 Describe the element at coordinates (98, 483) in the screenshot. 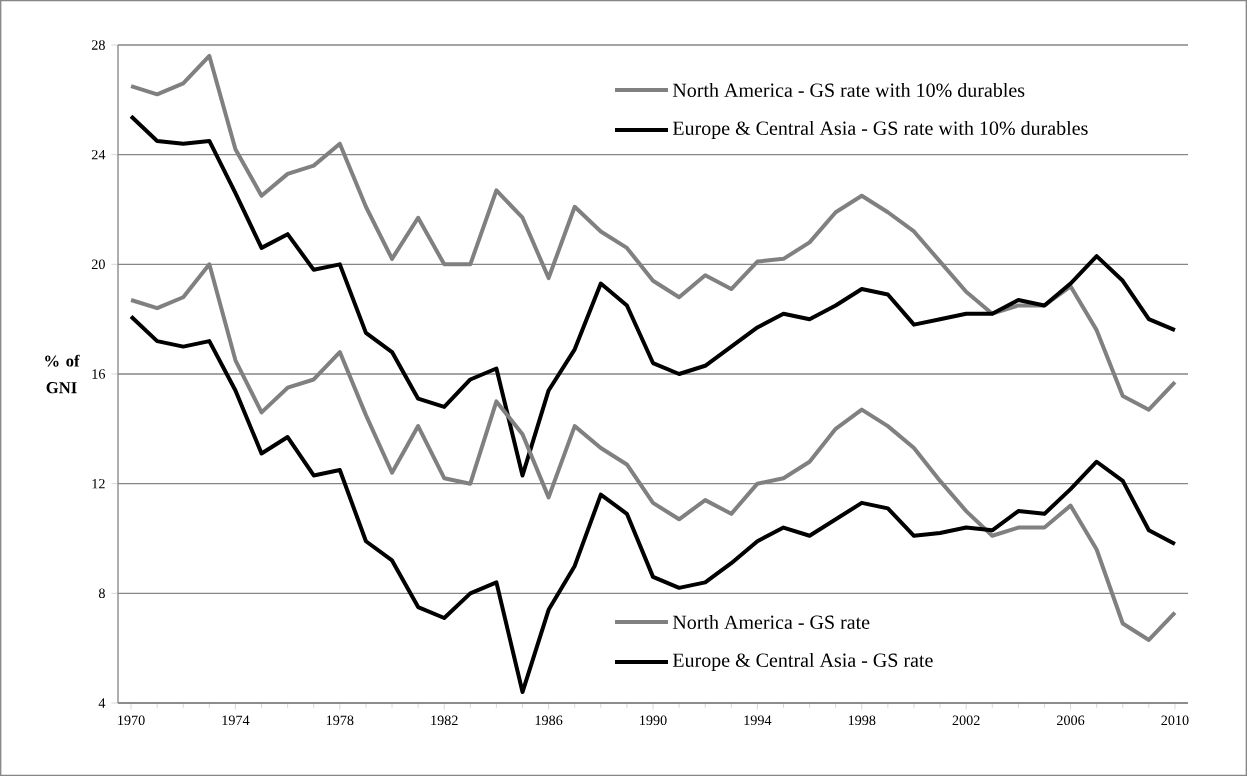

I see `y-tick-label: 12` at that location.